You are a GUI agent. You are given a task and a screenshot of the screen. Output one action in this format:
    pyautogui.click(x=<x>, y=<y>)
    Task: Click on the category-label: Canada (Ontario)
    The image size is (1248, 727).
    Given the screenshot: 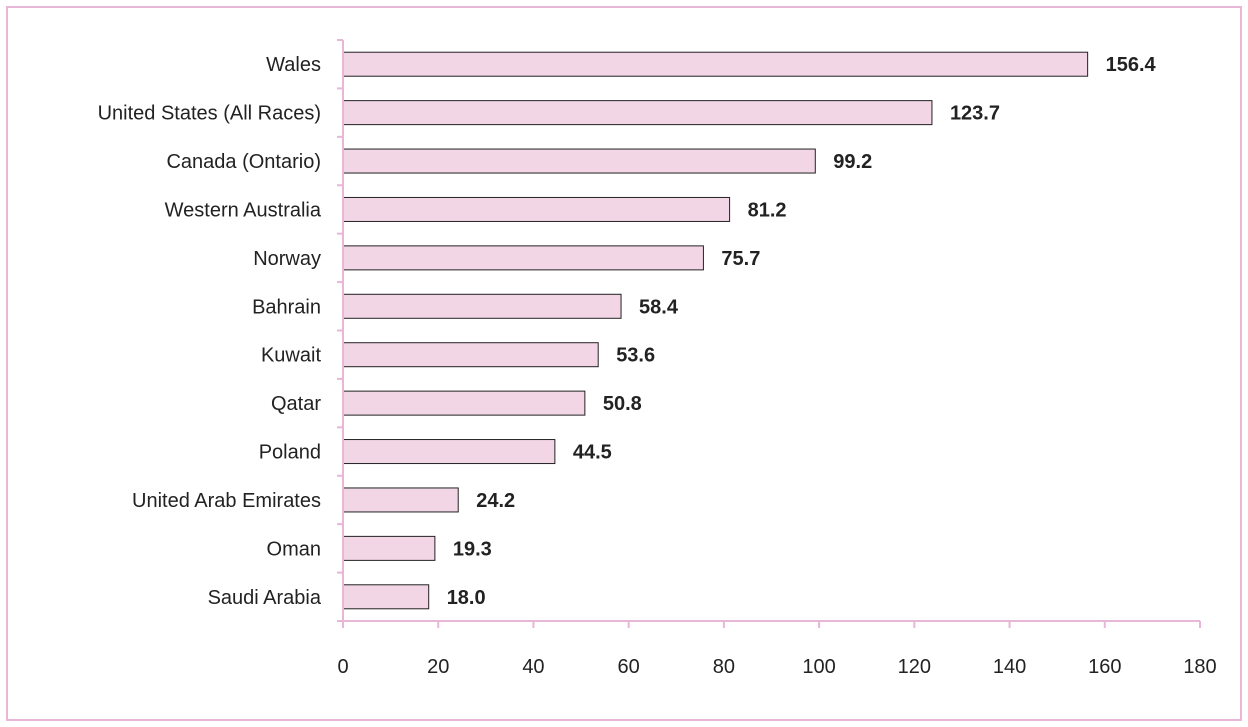 What is the action you would take?
    pyautogui.click(x=243, y=162)
    